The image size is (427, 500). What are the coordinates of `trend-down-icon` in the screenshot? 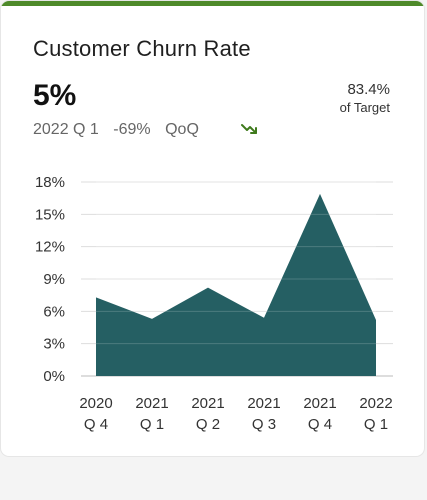 It's located at (249, 129).